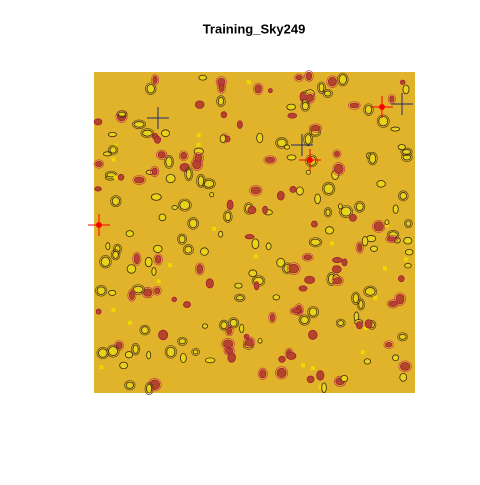 The height and width of the screenshot is (485, 480). I want to click on true-halo, so click(309, 159).